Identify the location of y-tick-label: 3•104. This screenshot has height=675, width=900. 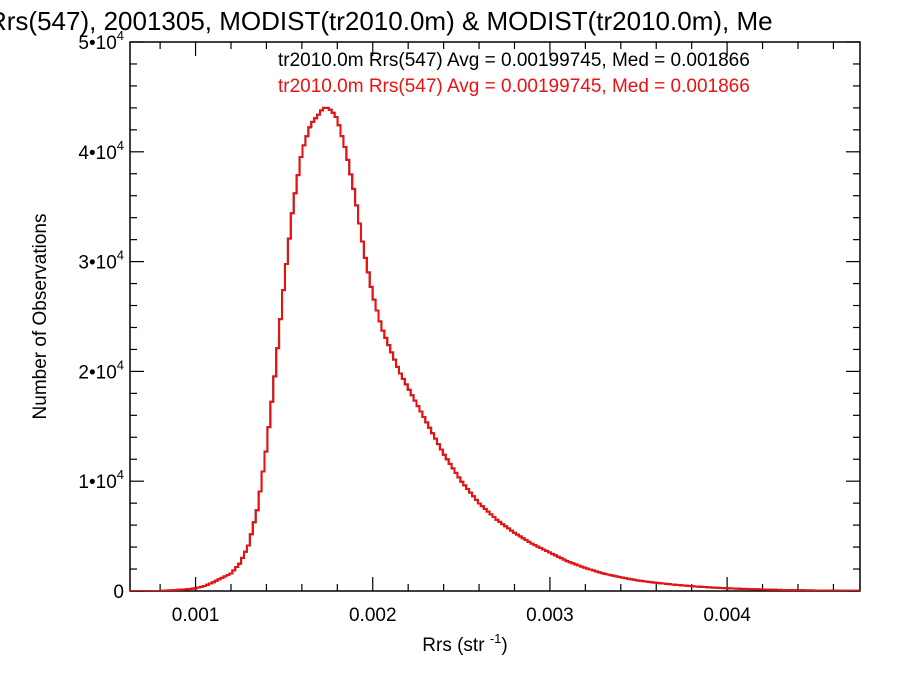
(101, 261).